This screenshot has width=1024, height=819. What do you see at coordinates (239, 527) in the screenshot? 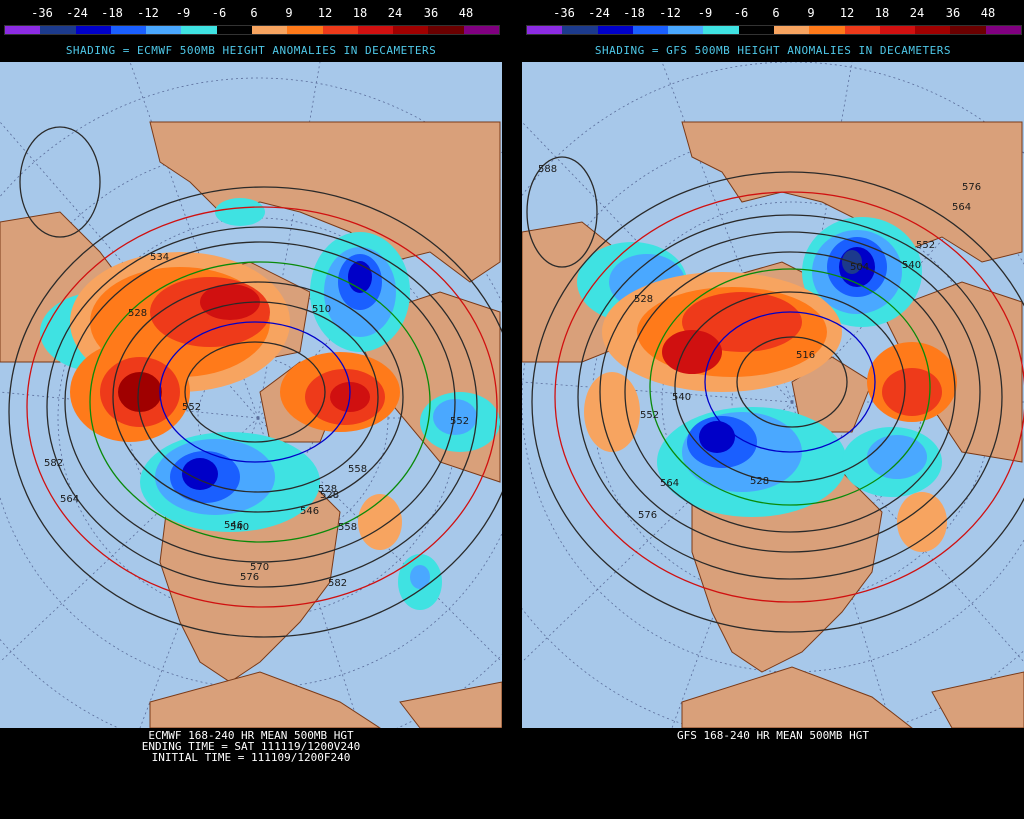
I see `contour-label: 540` at bounding box center [239, 527].